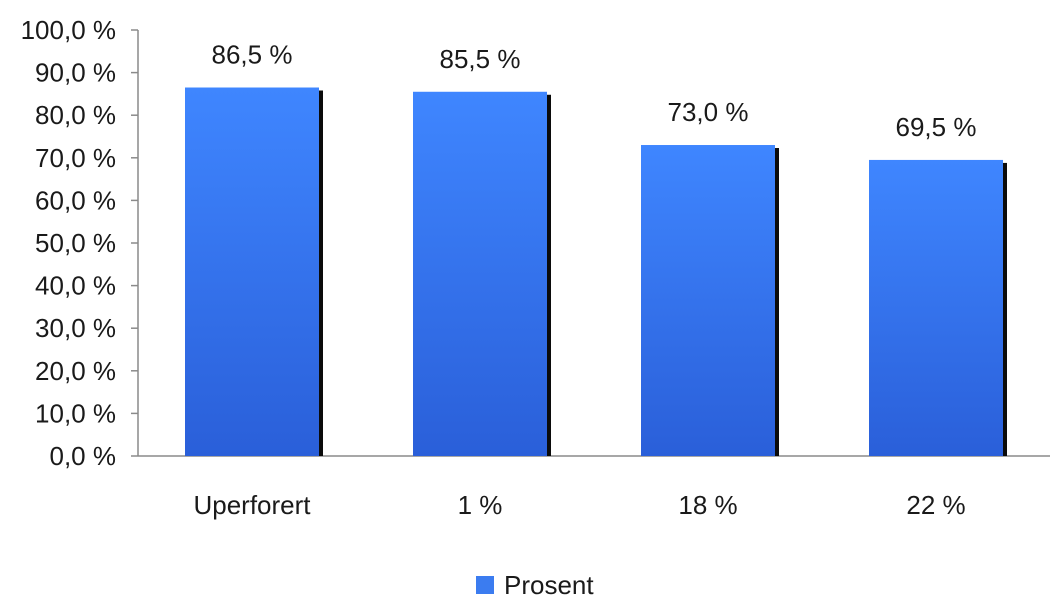 The height and width of the screenshot is (608, 1058). Describe the element at coordinates (708, 112) in the screenshot. I see `data-label: 73,0 %` at that location.